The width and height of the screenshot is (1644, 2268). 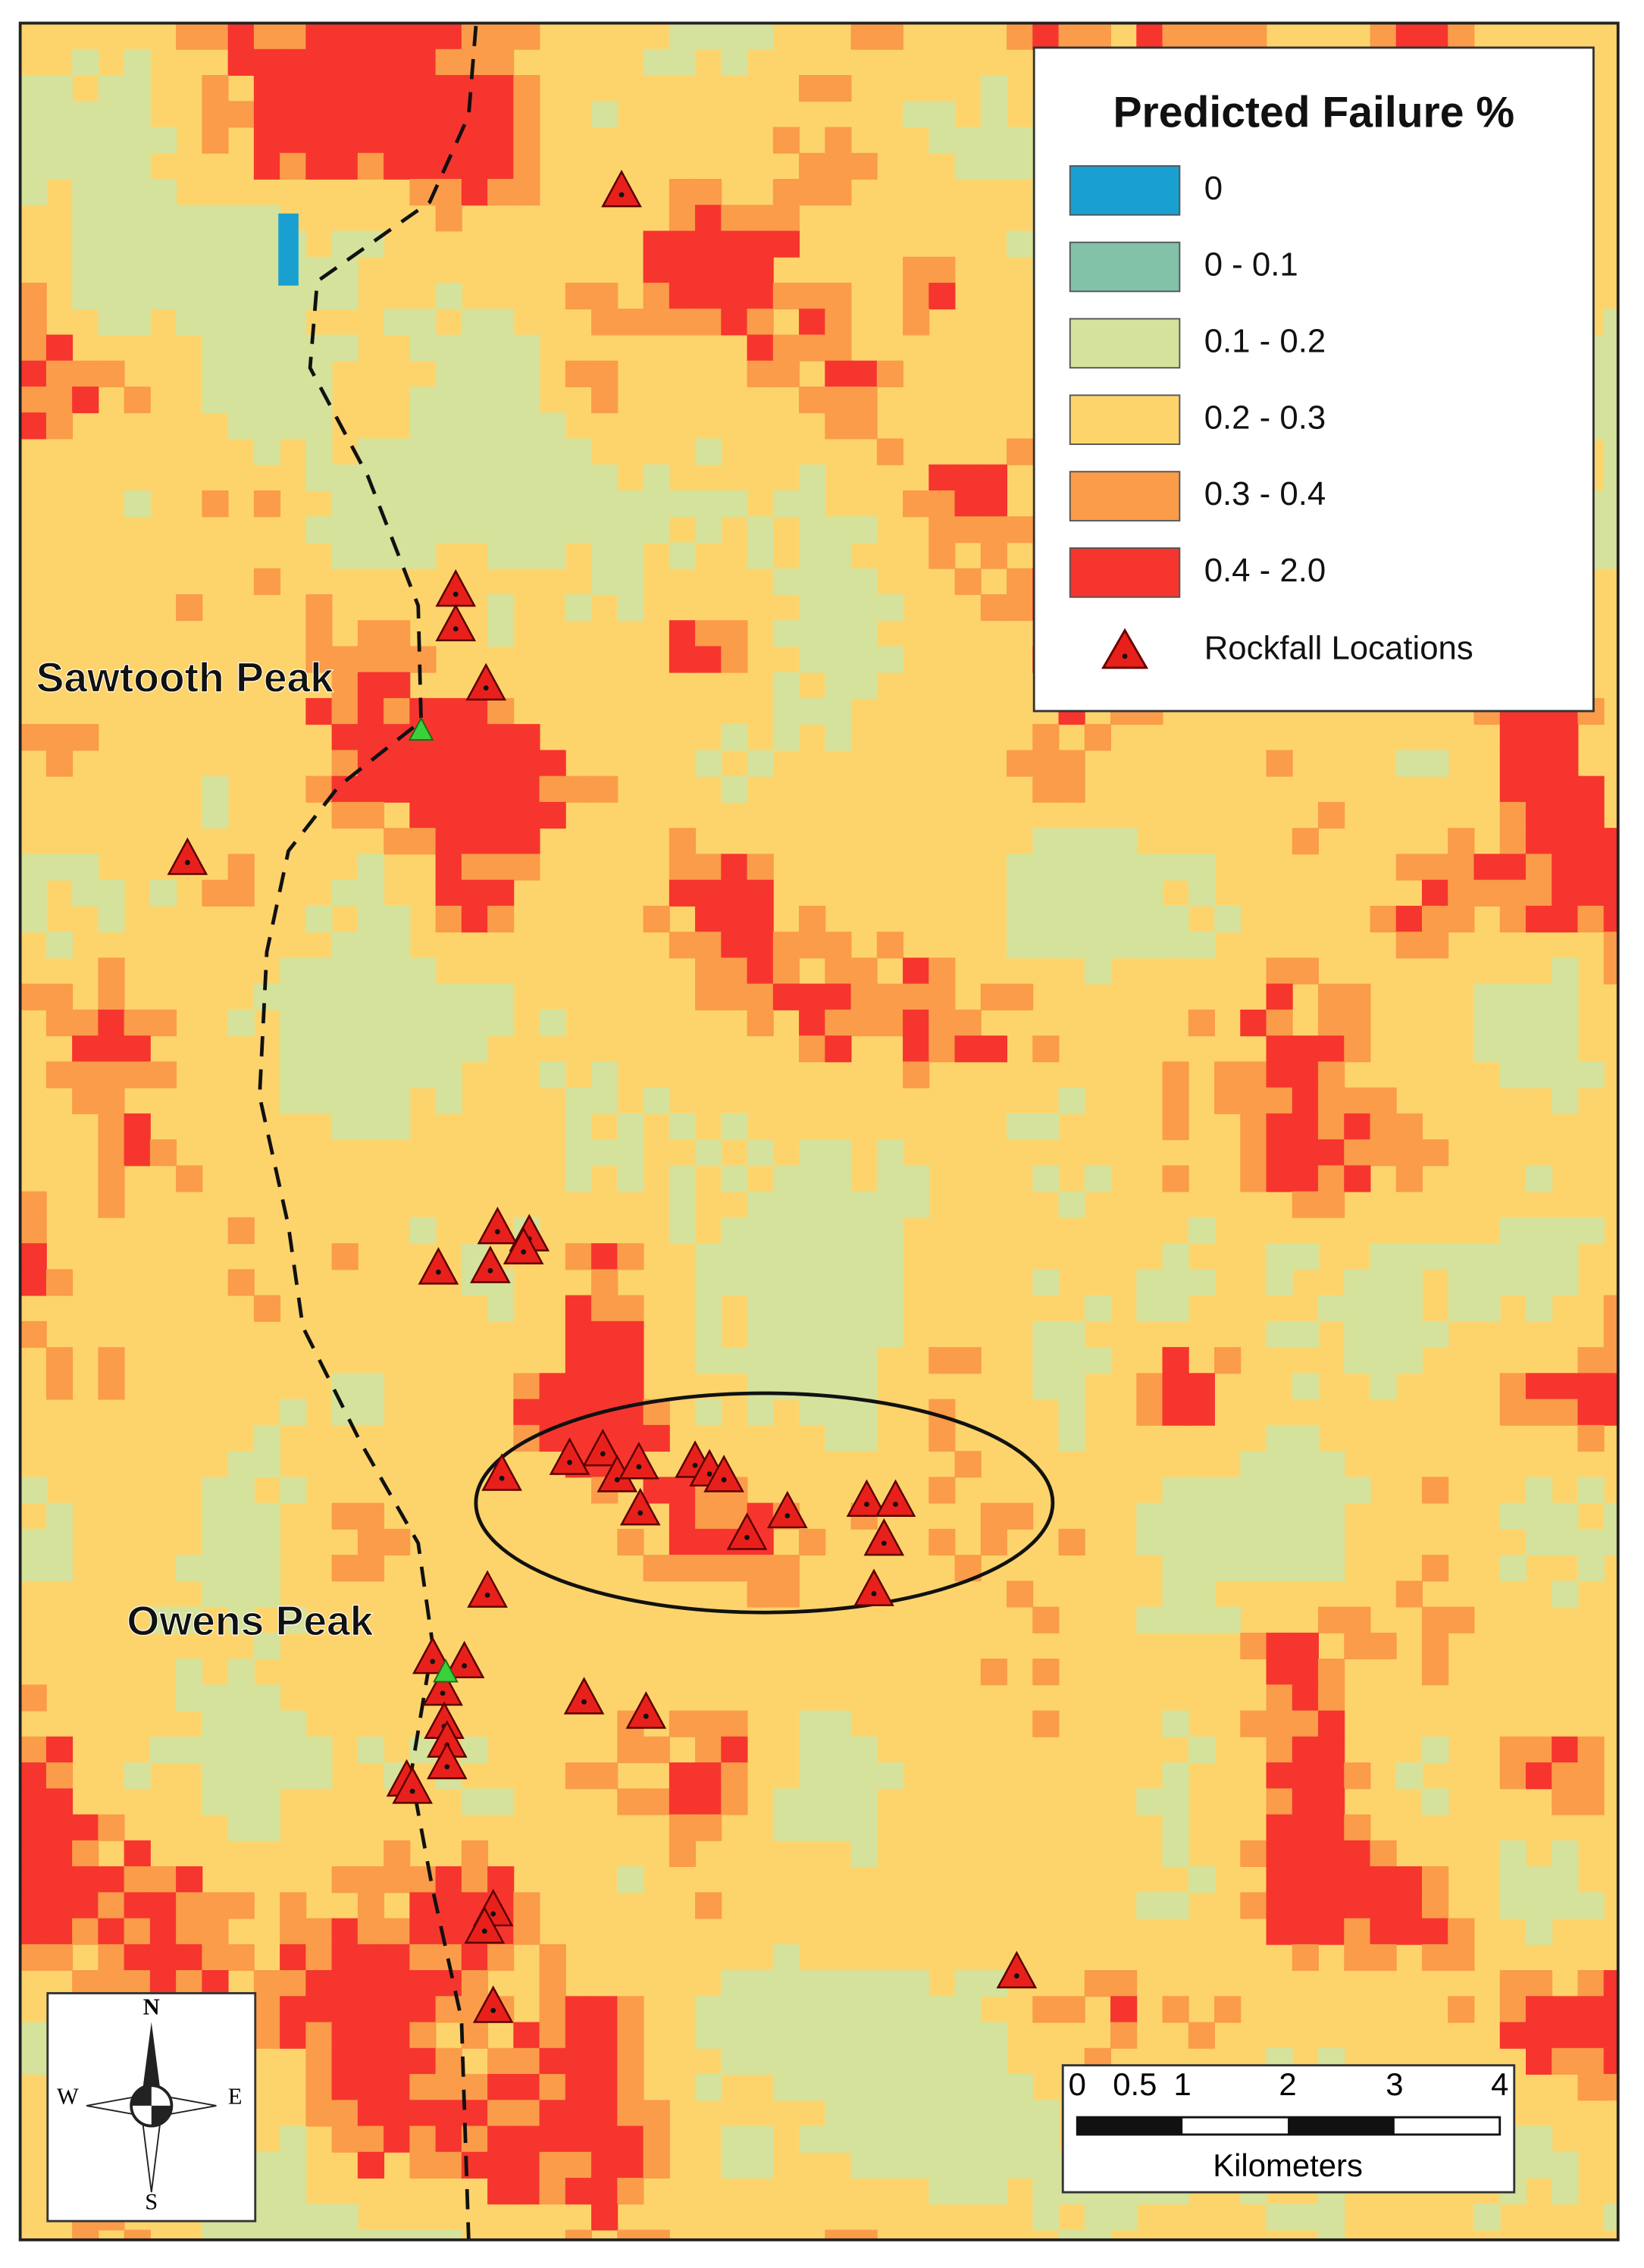 What do you see at coordinates (421, 728) in the screenshot?
I see `peak-marker` at bounding box center [421, 728].